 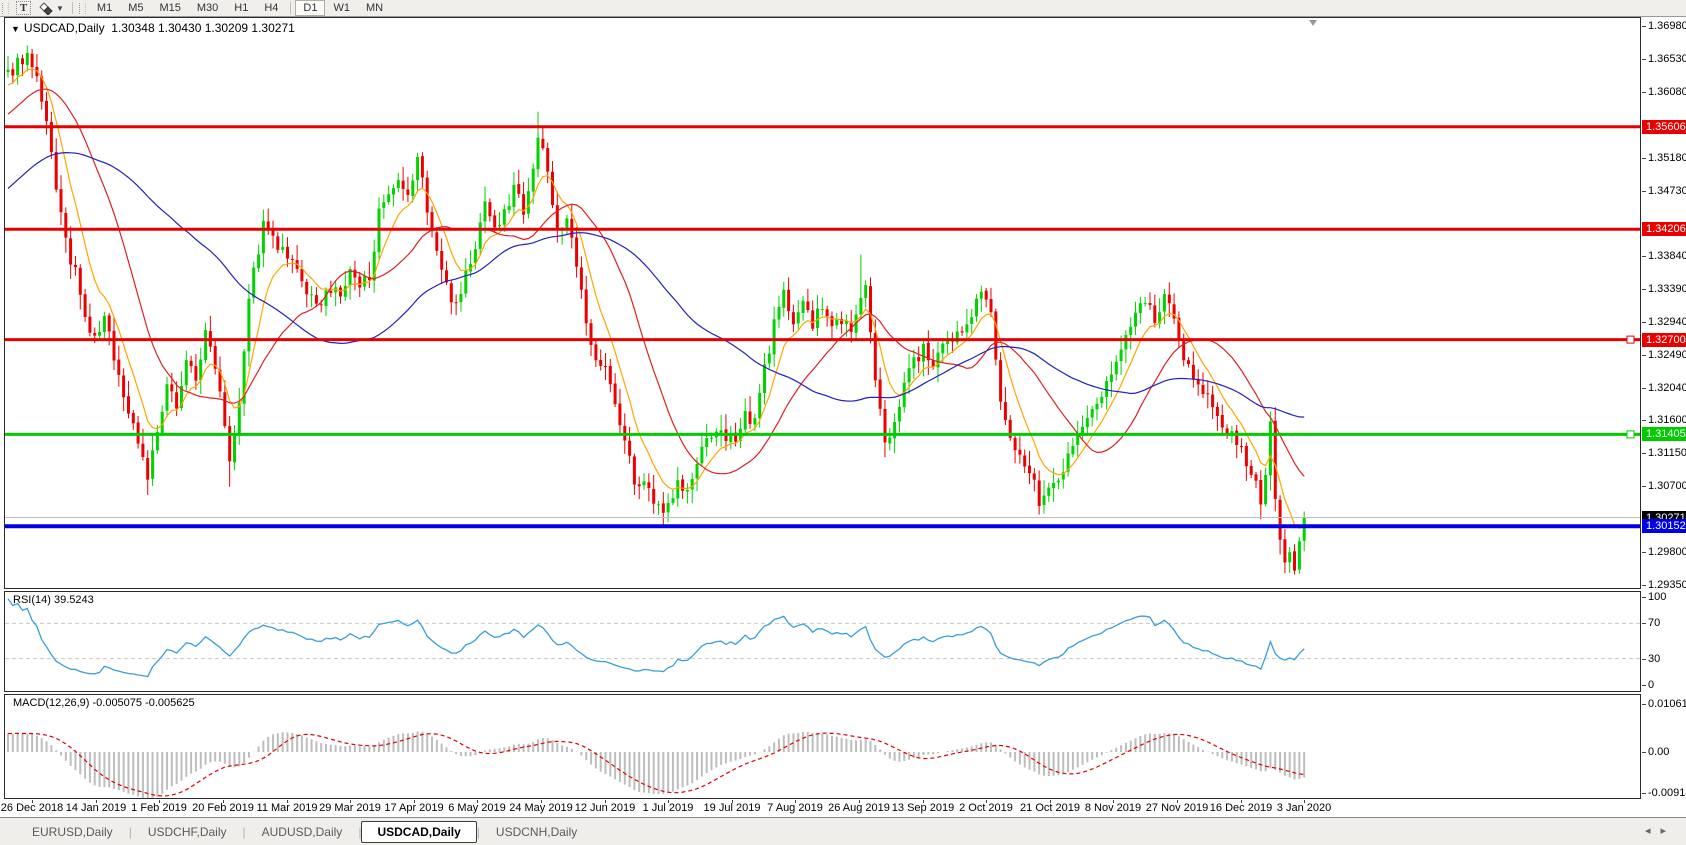 I want to click on timeframe-button-m5: M5, so click(x=136, y=8).